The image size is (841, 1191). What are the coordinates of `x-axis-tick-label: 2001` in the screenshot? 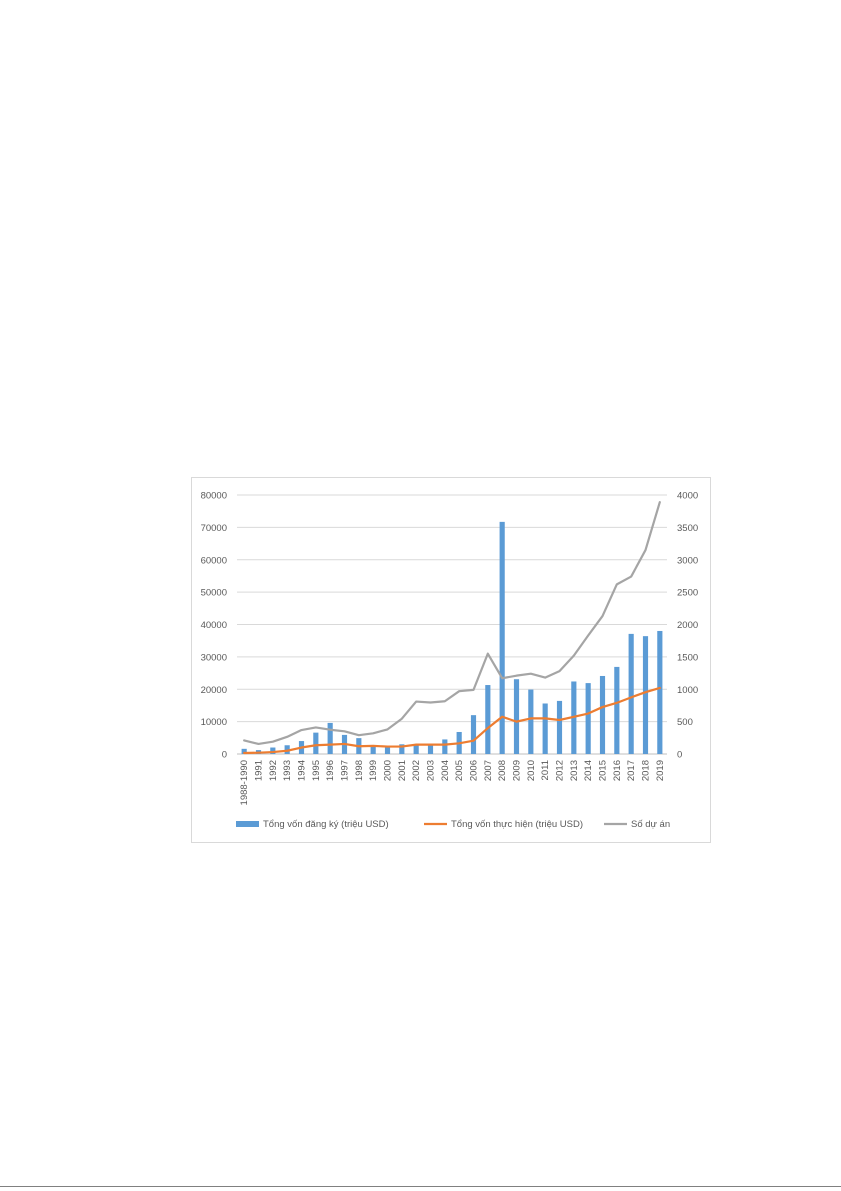 It's located at (402, 770).